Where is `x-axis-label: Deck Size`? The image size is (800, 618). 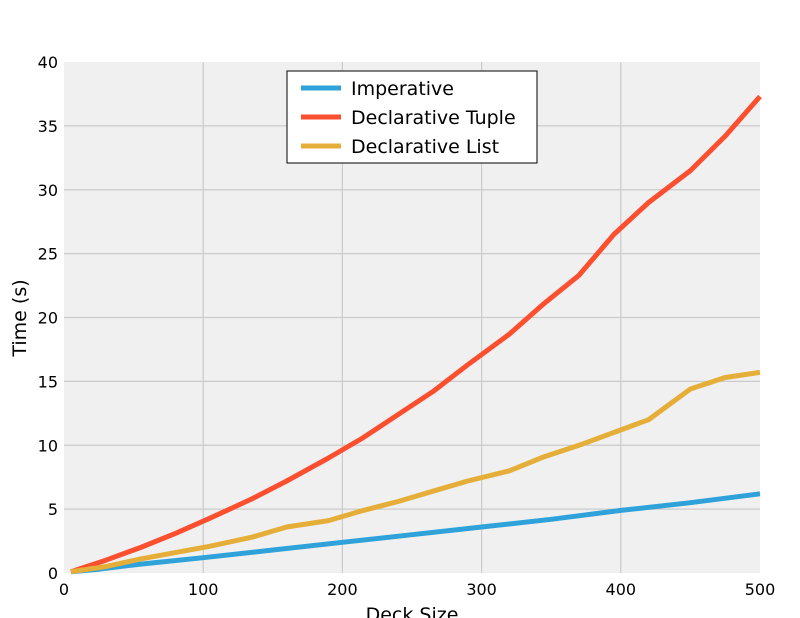
x-axis-label: Deck Size is located at coordinates (412, 611).